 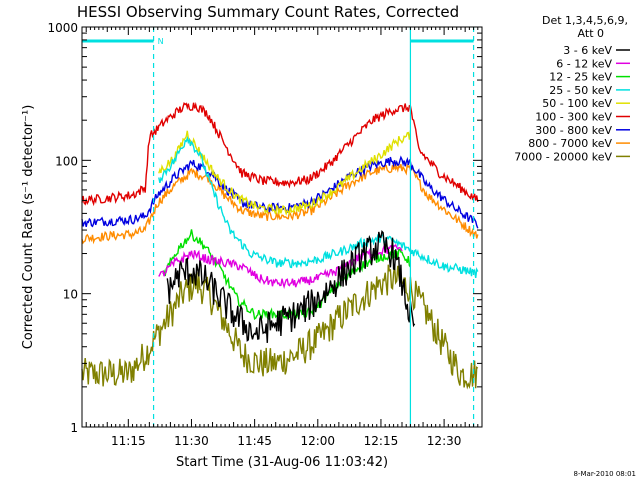 What do you see at coordinates (570, 143) in the screenshot?
I see `legend-label-8: 800 - 7000 keV` at bounding box center [570, 143].